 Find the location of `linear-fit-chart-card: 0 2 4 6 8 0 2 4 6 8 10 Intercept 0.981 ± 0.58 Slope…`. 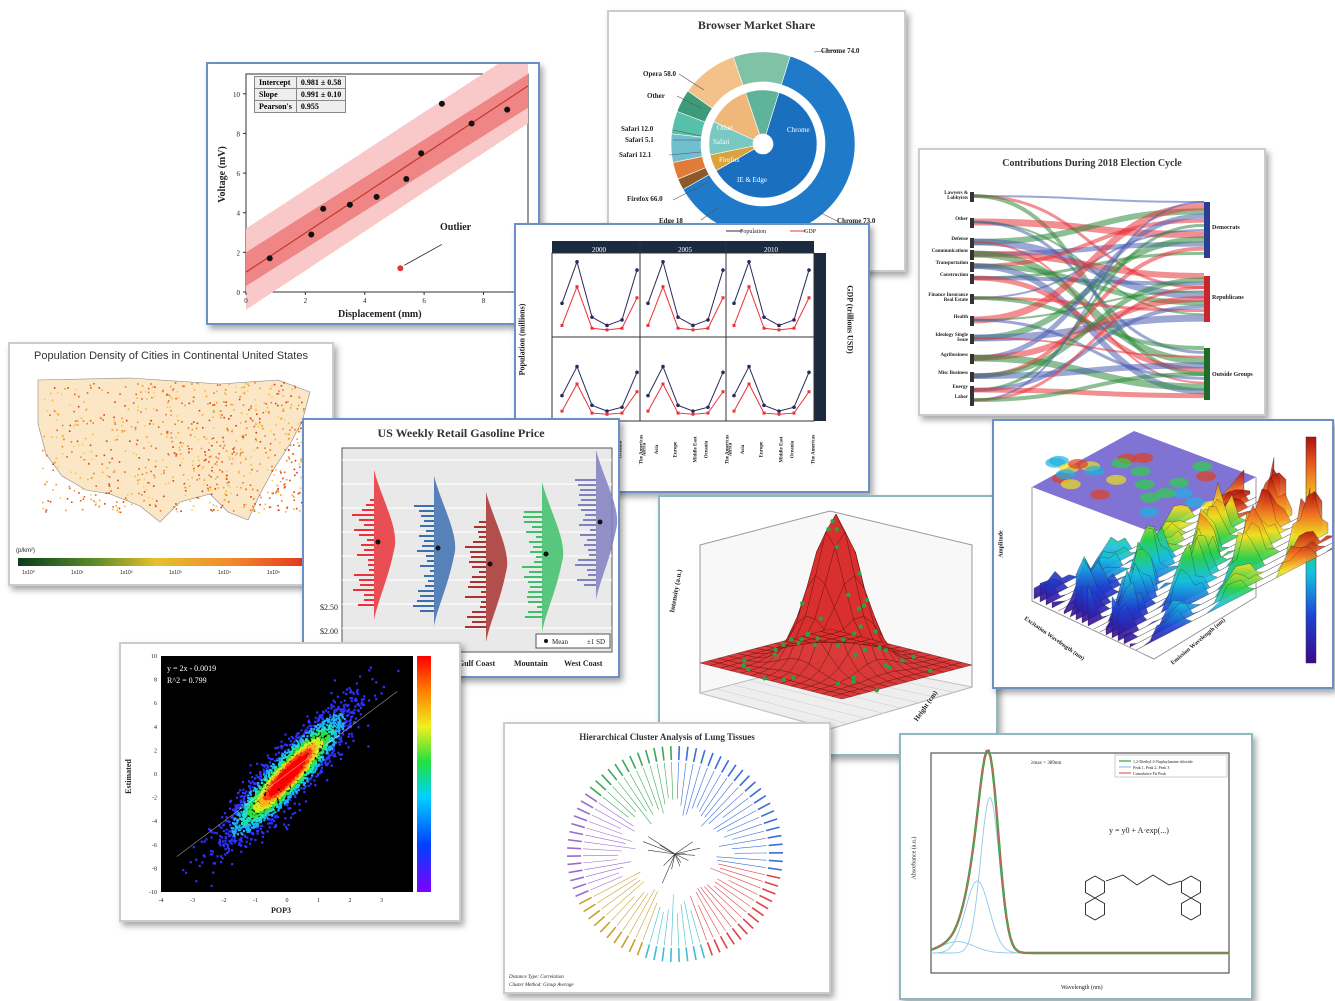

linear-fit-chart-card: 0 2 4 6 8 0 2 4 6 8 10 Intercept 0.981 ± 0.58 Slope… is located at coordinates (373, 193).